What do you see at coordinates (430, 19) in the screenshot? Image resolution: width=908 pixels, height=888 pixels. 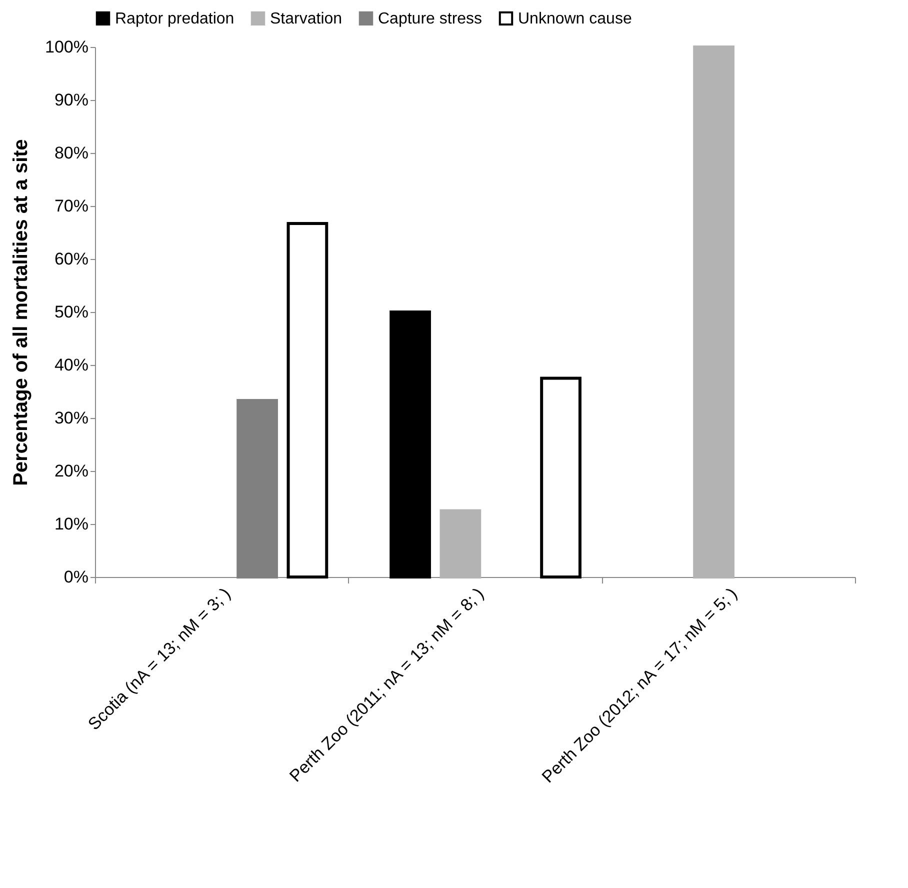 I see `legend-label: Capture stress` at bounding box center [430, 19].